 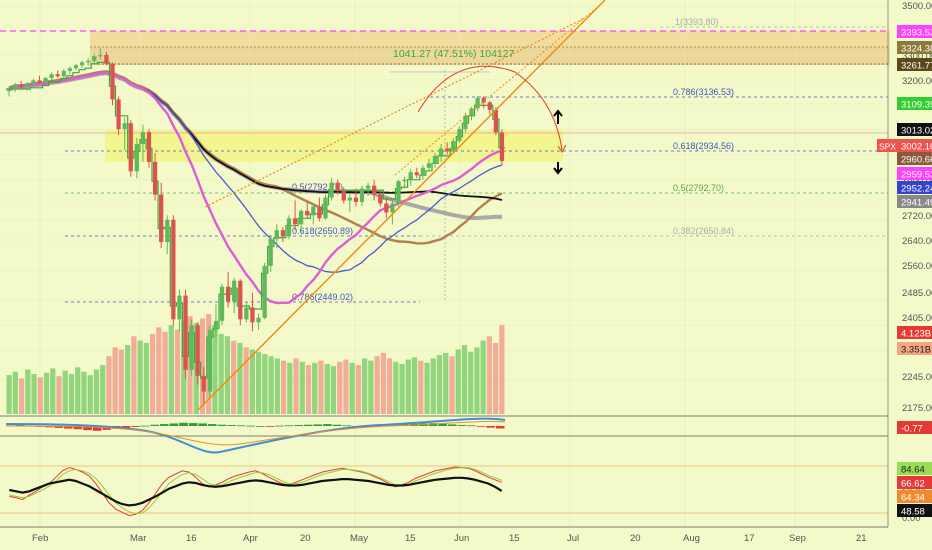 I want to click on price-badge: 84.64, so click(x=914, y=469).